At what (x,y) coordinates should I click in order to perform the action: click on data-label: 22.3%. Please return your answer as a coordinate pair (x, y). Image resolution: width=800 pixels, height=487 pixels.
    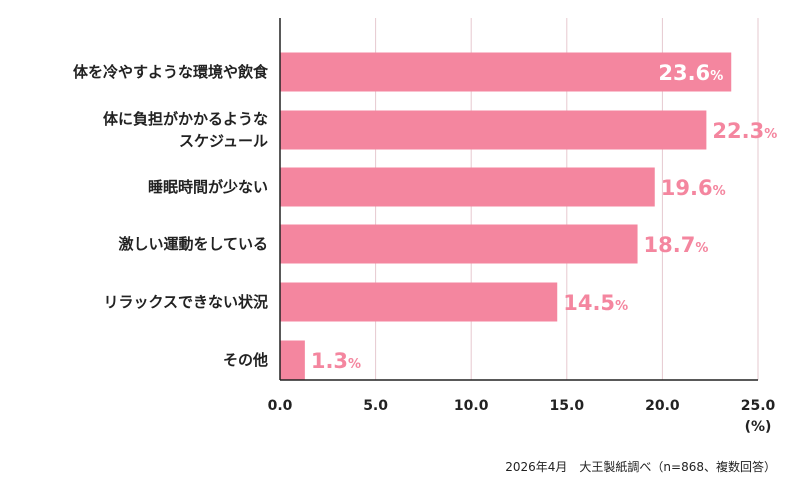
    Looking at the image, I should click on (744, 131).